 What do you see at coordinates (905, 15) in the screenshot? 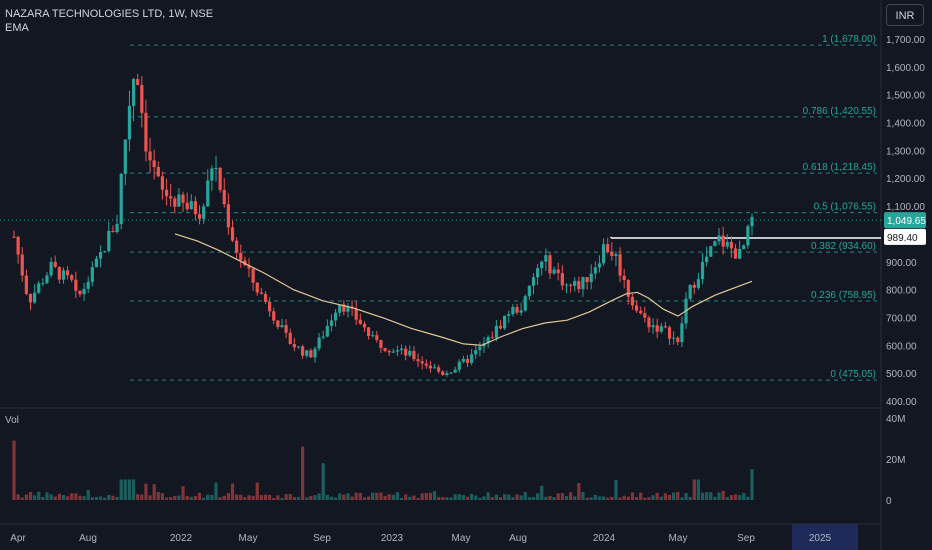
I see `currency-button: INR` at bounding box center [905, 15].